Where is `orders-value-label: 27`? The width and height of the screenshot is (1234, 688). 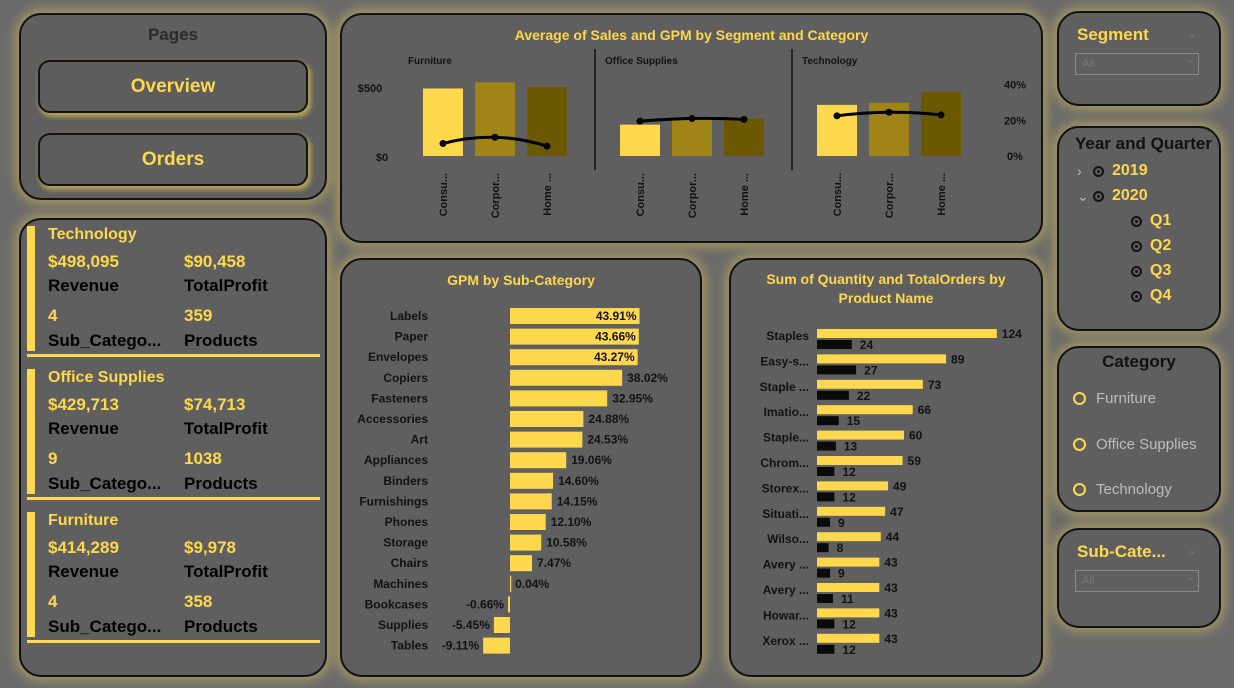
orders-value-label: 27 is located at coordinates (871, 370).